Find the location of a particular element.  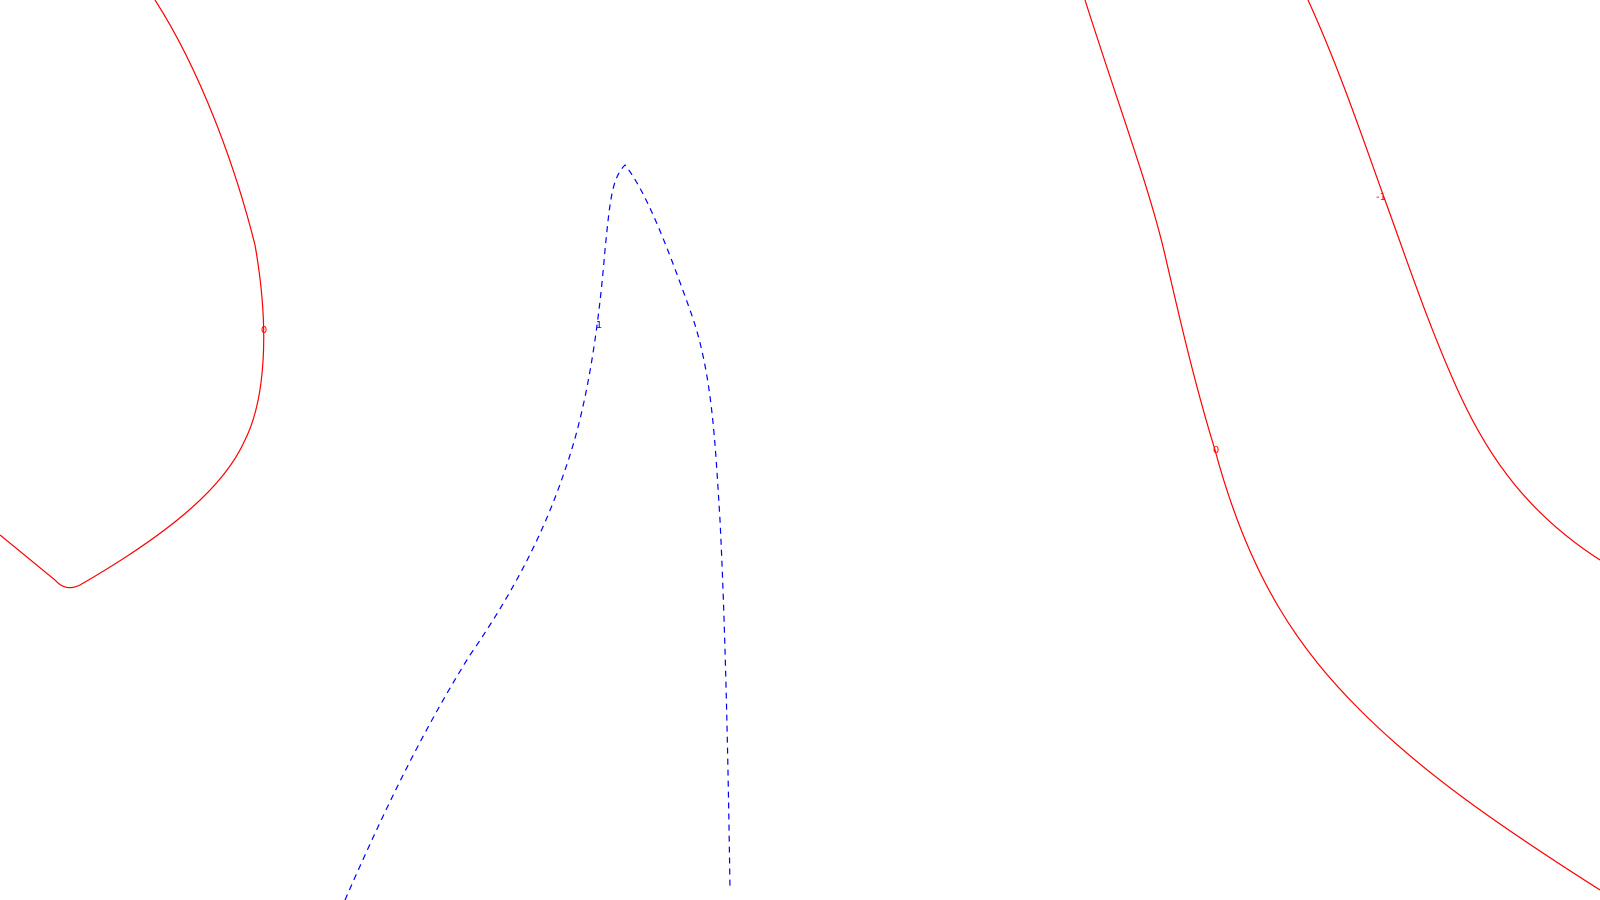

contour-label-zero-left: 0 is located at coordinates (264, 330).